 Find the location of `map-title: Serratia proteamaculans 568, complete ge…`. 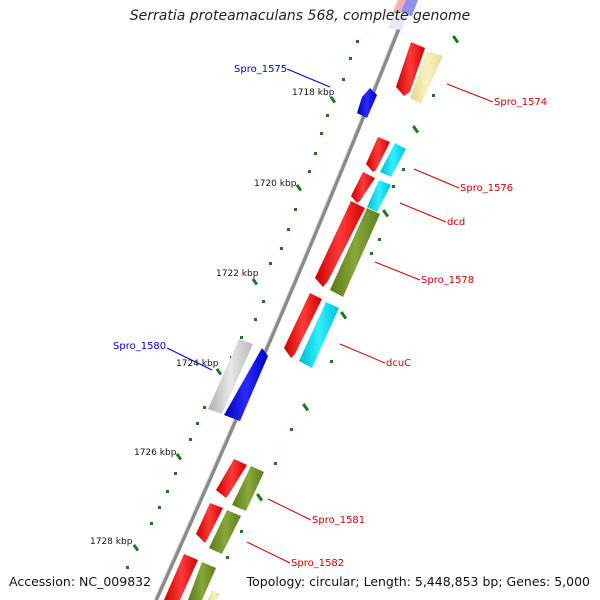

map-title: Serratia proteamaculans 568, complete ge… is located at coordinates (300, 16).